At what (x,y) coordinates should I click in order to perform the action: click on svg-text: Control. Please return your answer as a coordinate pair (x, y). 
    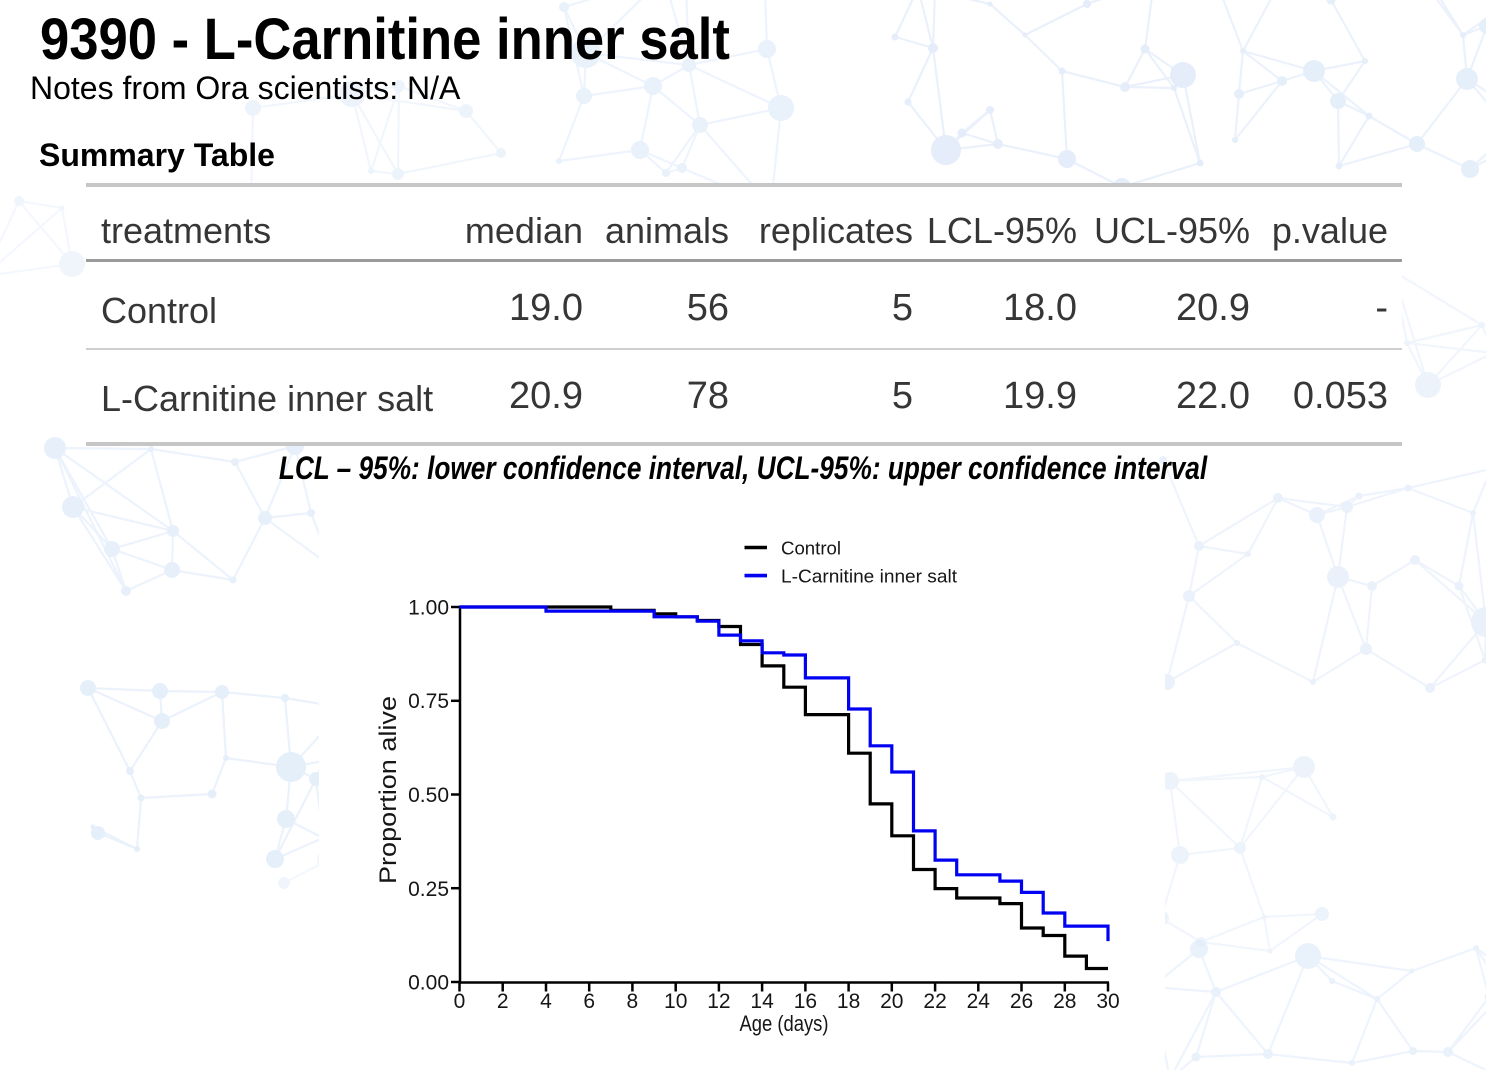
    Looking at the image, I should click on (811, 548).